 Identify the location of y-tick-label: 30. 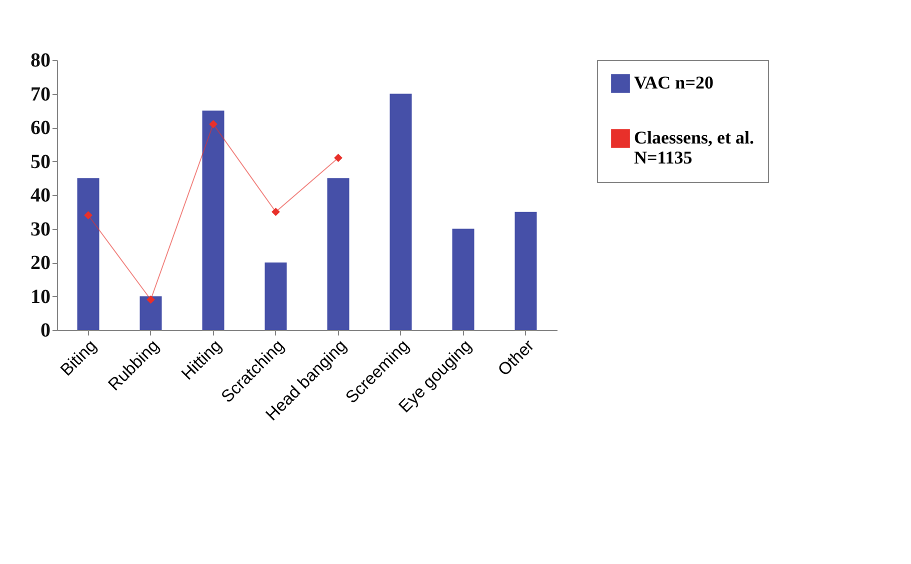
(40, 229).